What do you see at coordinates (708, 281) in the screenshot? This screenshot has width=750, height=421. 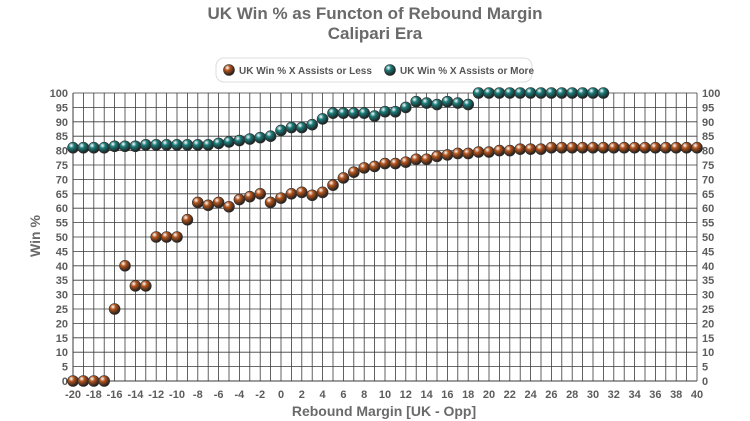 I see `y-tick-label-right: 35` at bounding box center [708, 281].